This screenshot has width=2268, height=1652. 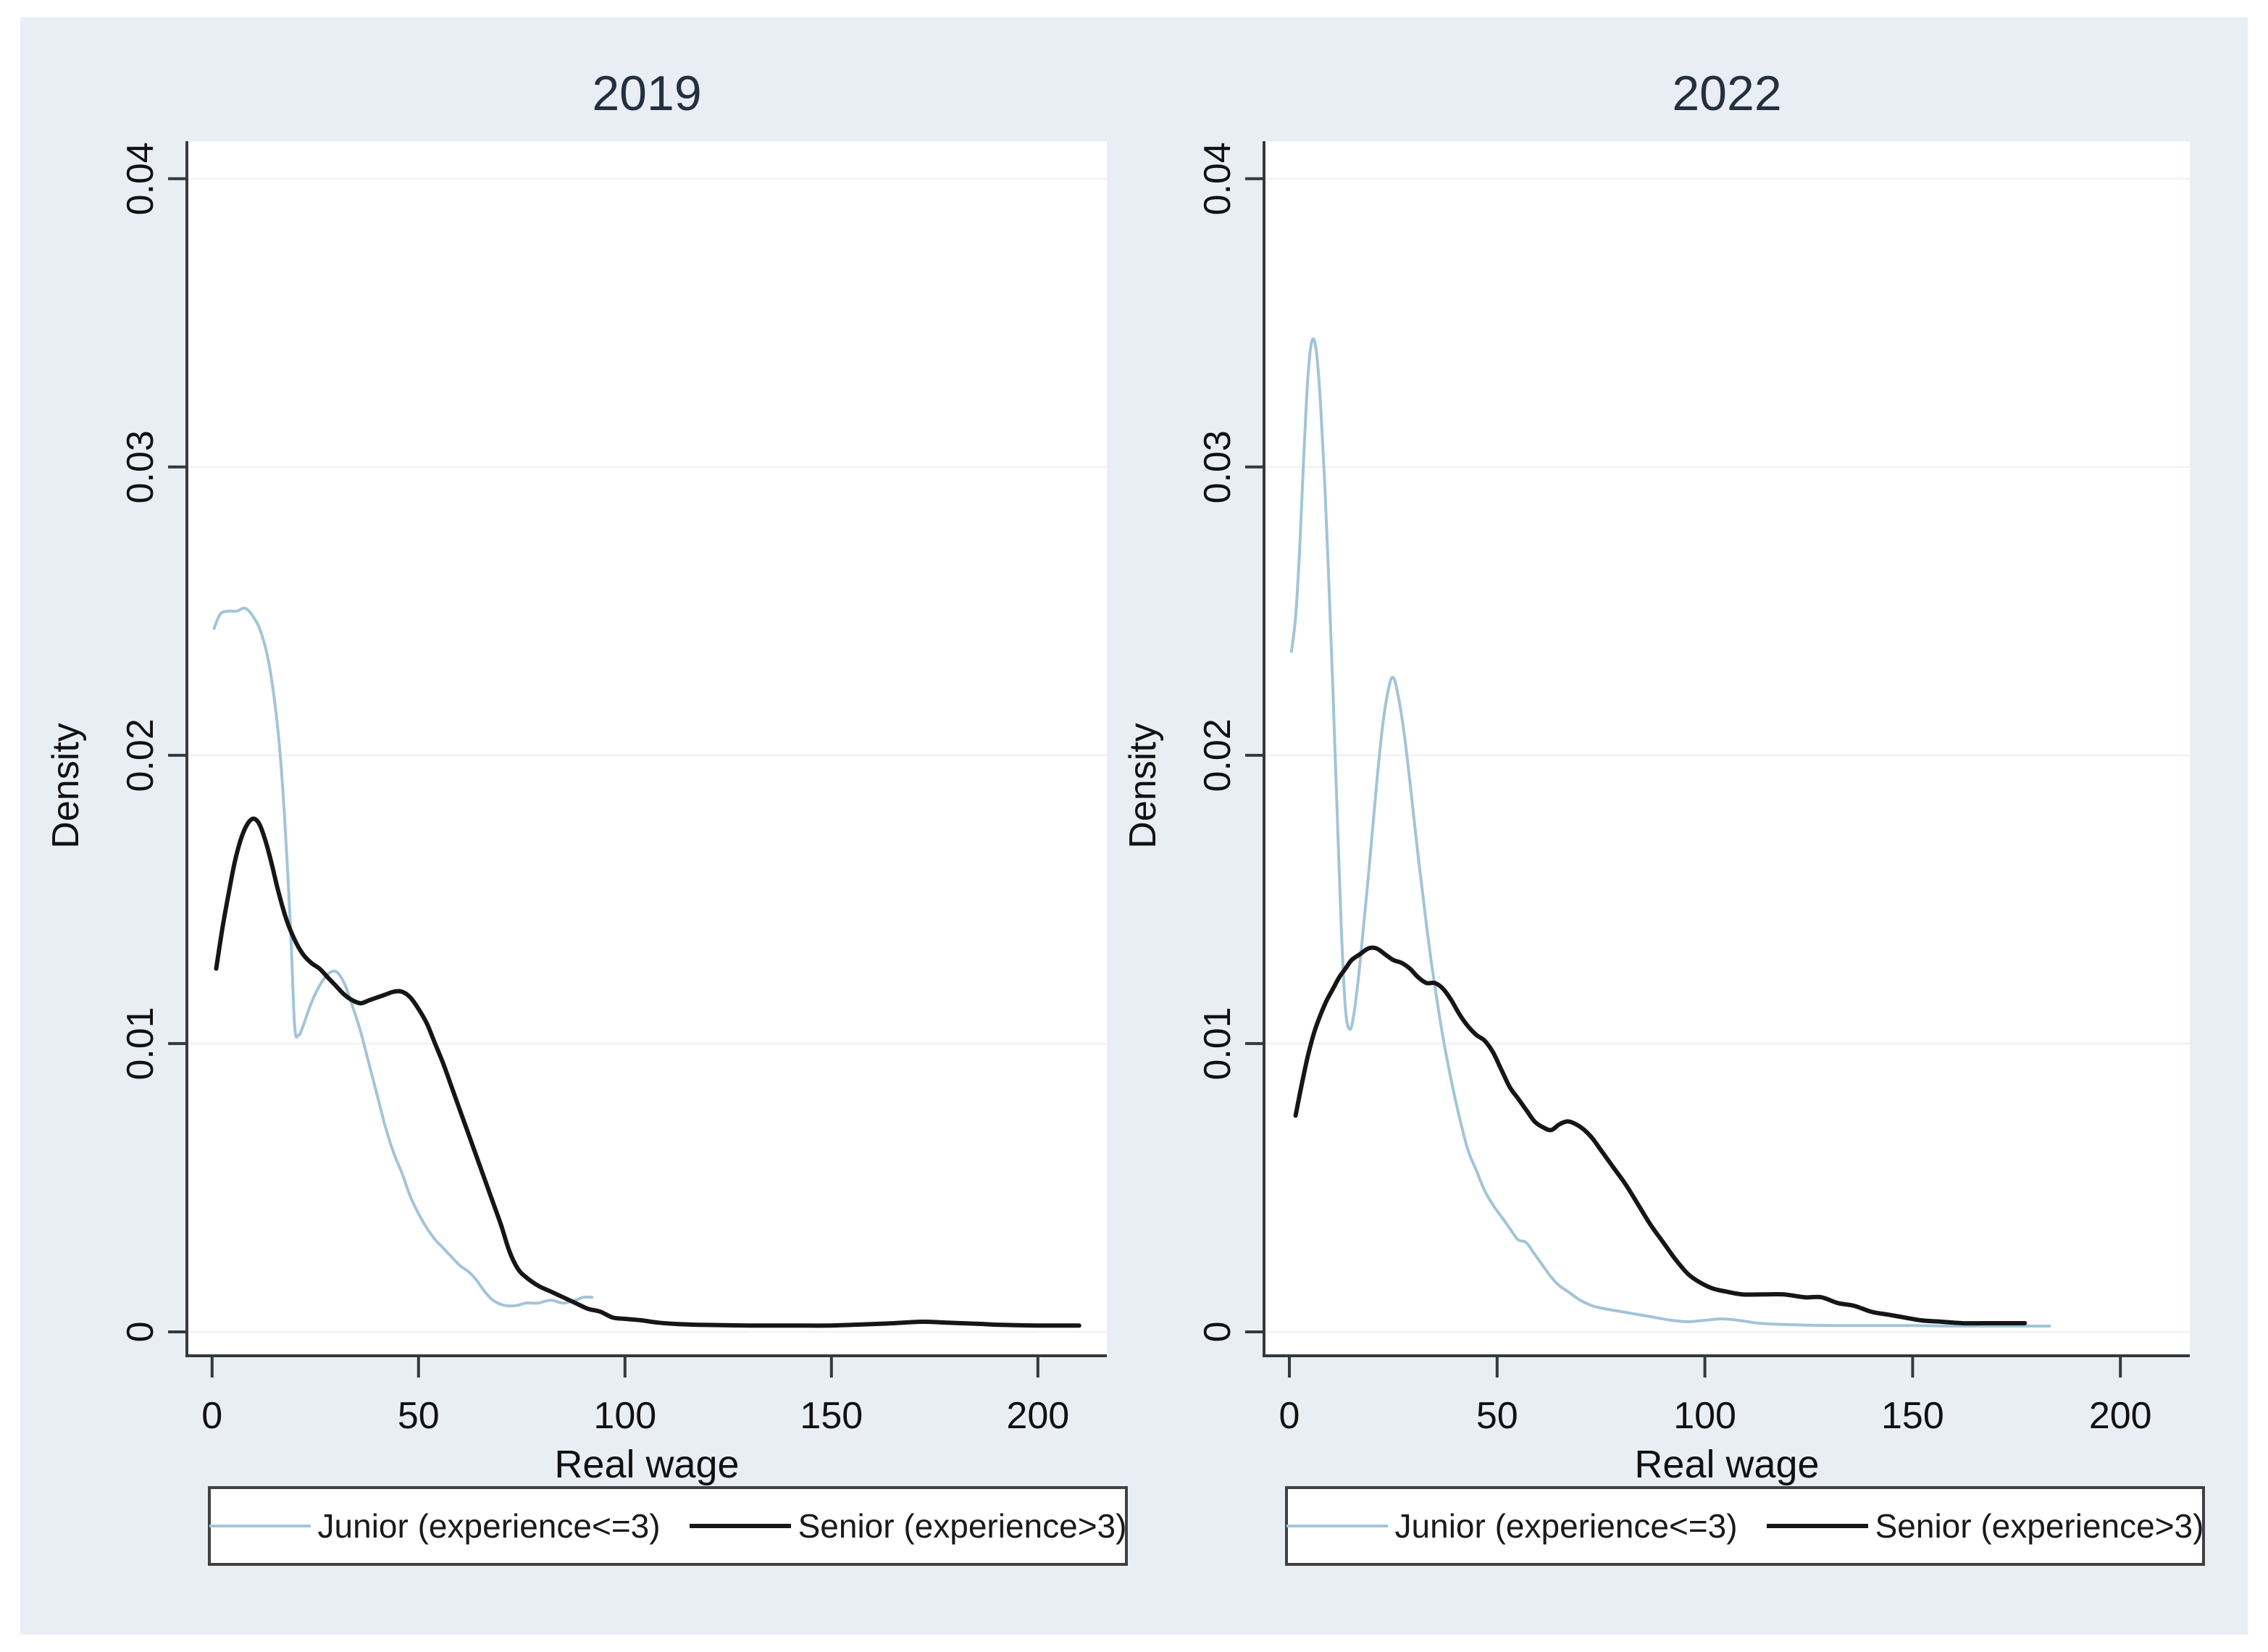 What do you see at coordinates (1727, 93) in the screenshot?
I see `panel-title: 2022` at bounding box center [1727, 93].